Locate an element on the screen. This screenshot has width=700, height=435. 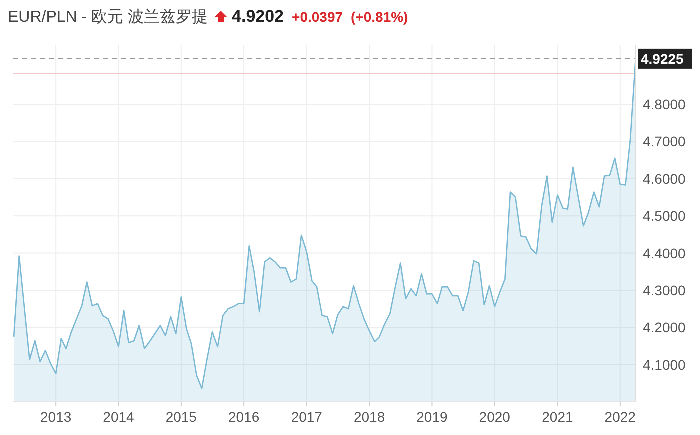
text: +0.0397 is located at coordinates (318, 17).